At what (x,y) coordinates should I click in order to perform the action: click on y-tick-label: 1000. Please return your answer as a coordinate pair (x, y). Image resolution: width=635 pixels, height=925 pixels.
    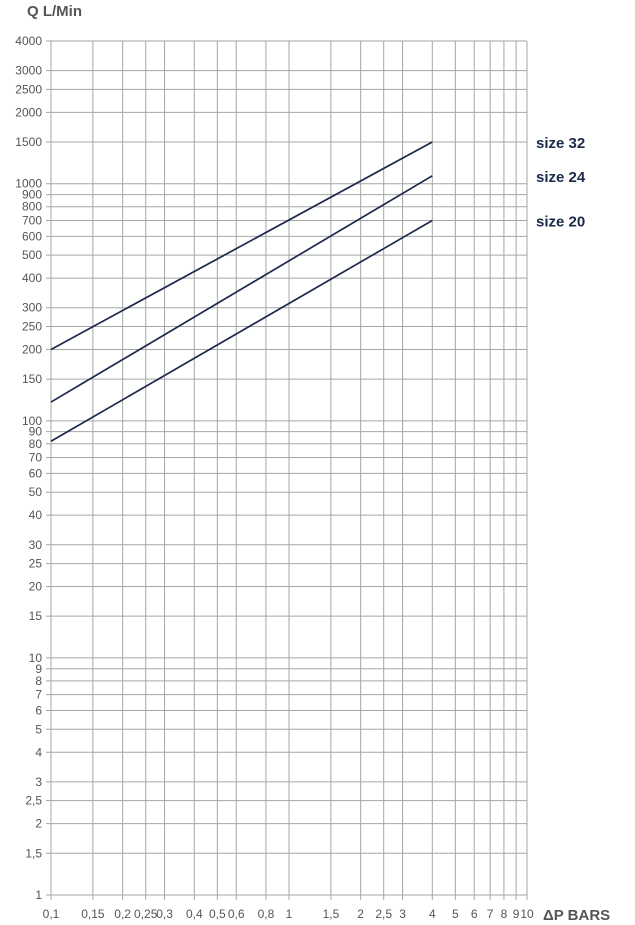
    Looking at the image, I should click on (28, 184).